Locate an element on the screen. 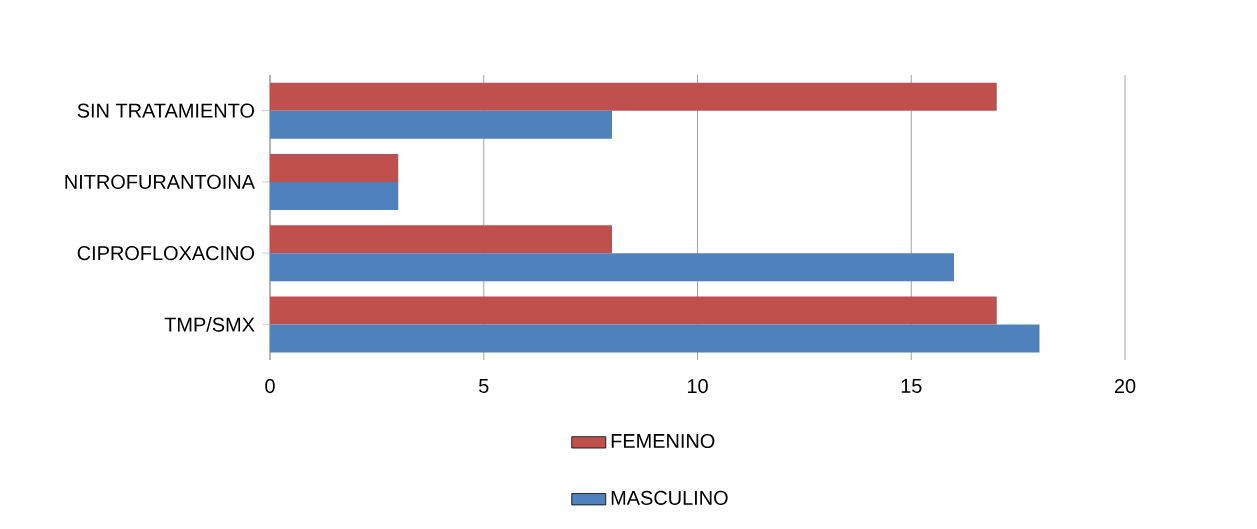 This screenshot has height=529, width=1257. y-tick-label: CIPROFLOXACINO is located at coordinates (166, 253).